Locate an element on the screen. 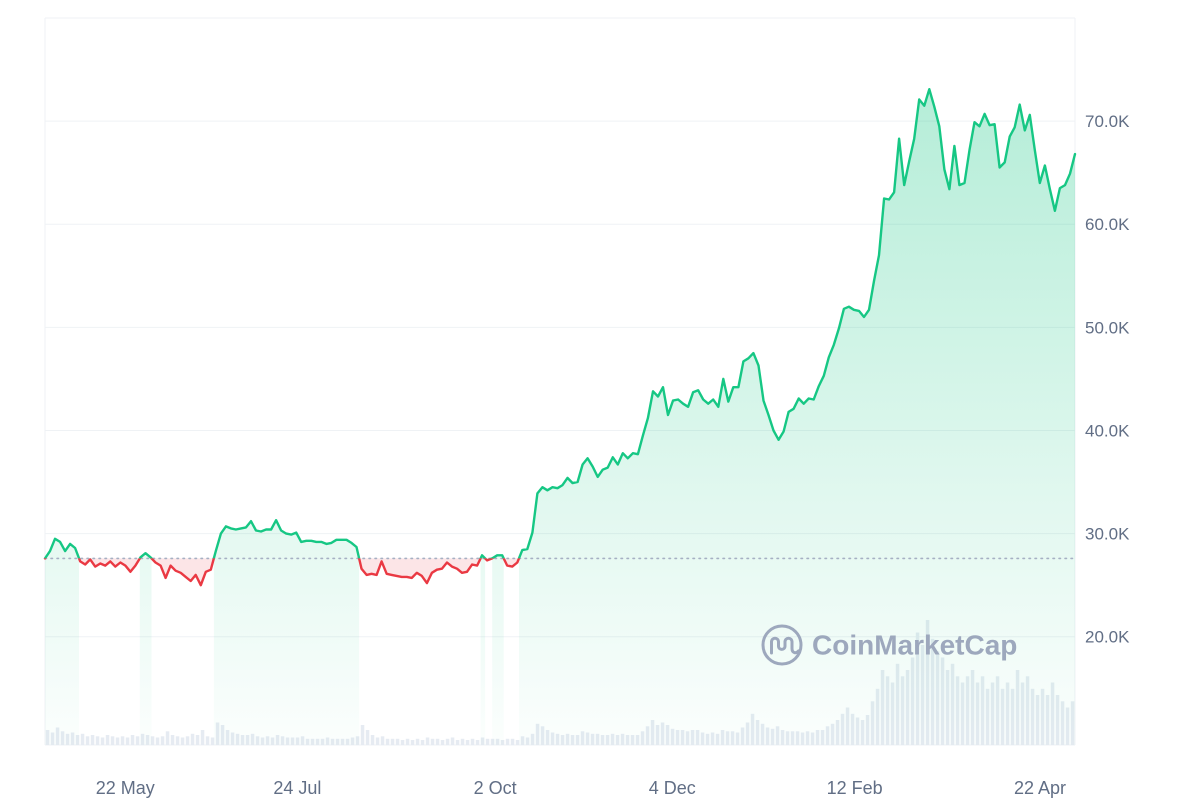 This screenshot has width=1200, height=800. y-axis-label: 60.0K is located at coordinates (1107, 224).